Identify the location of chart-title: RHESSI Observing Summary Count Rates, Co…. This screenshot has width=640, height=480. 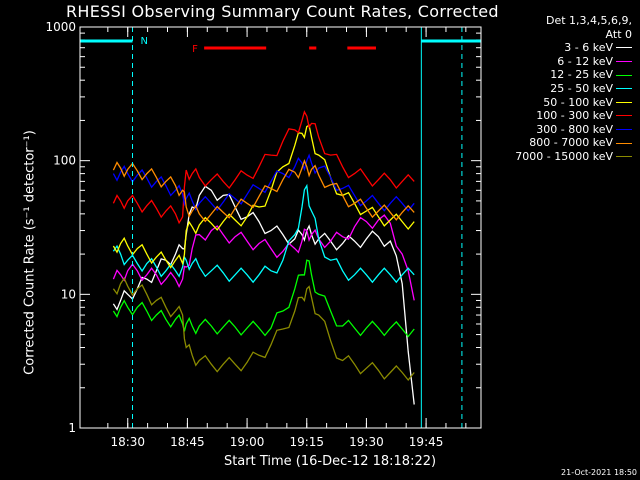
(282, 11).